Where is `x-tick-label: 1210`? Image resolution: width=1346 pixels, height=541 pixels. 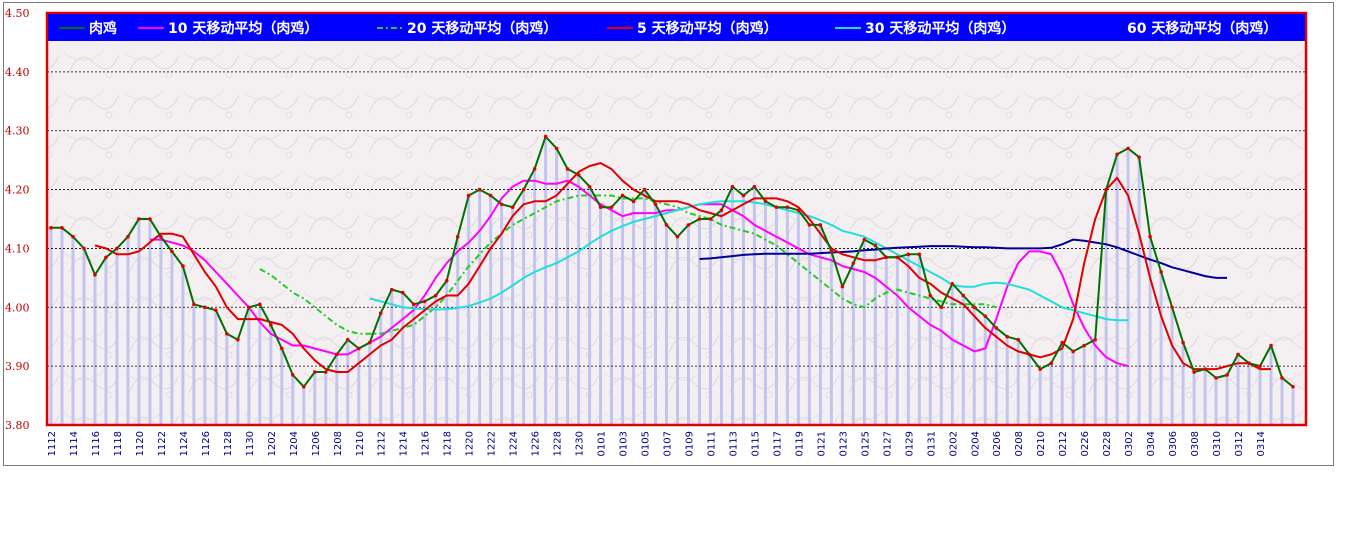 x-tick-label: 1210 is located at coordinates (360, 443).